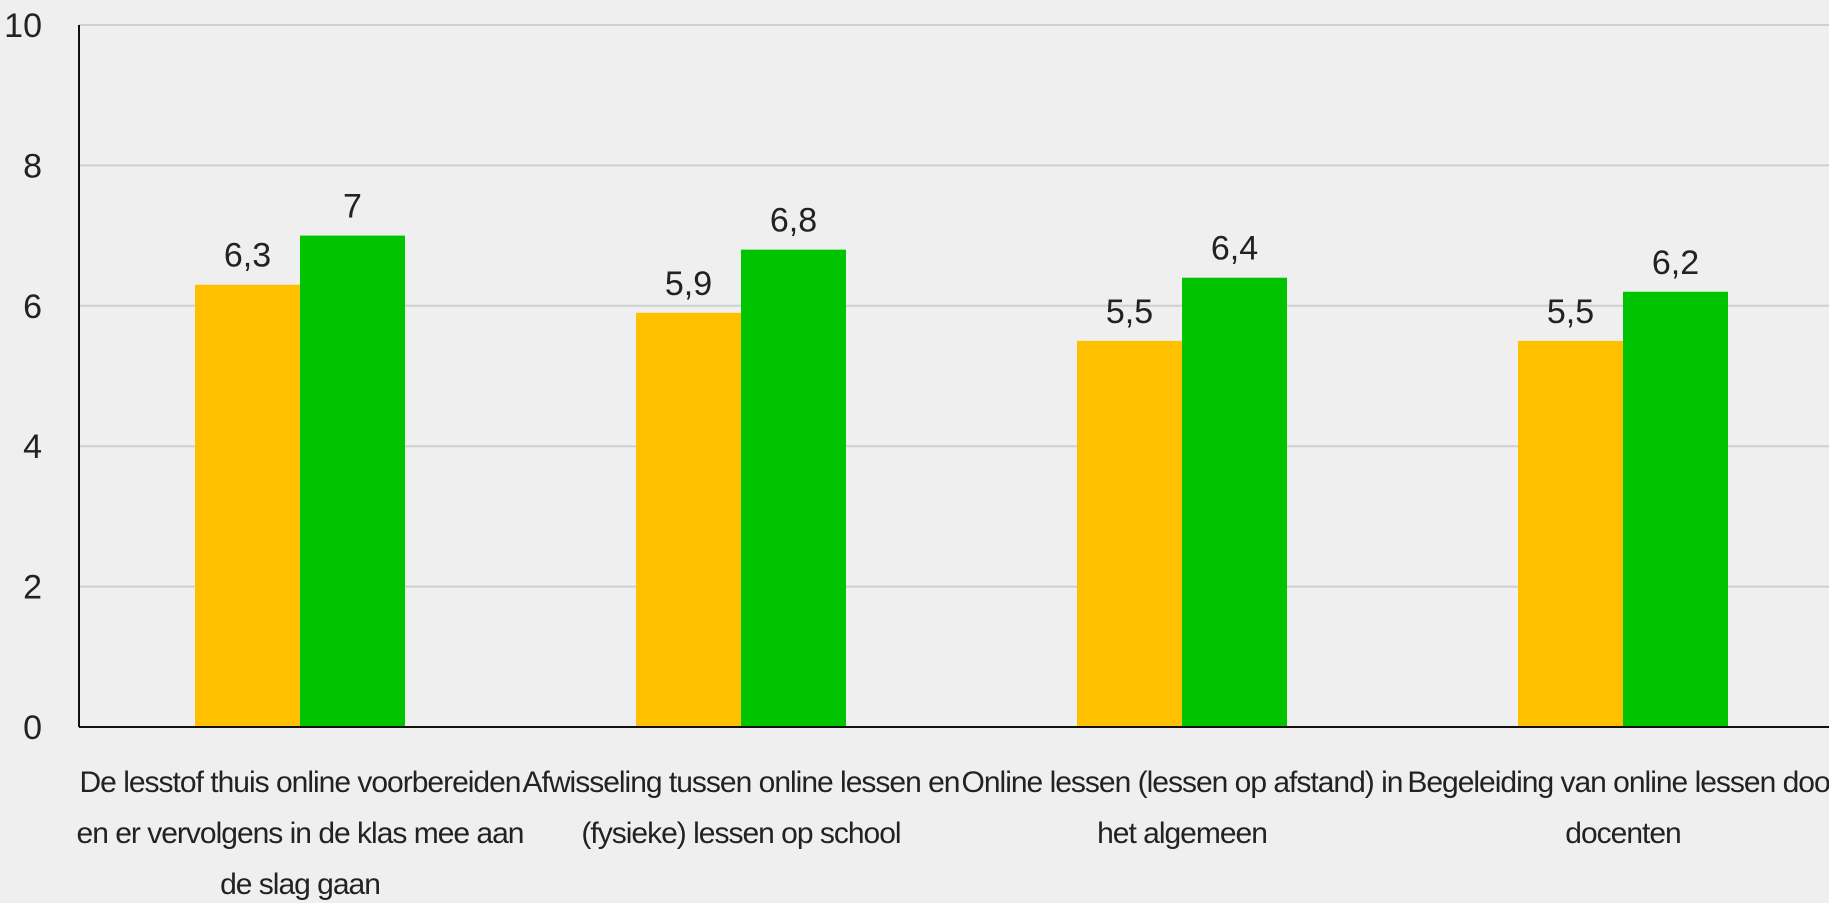 Image resolution: width=1829 pixels, height=903 pixels. Describe the element at coordinates (1618, 782) in the screenshot. I see `x-category-label: Begeleiding van online lessen door` at that location.